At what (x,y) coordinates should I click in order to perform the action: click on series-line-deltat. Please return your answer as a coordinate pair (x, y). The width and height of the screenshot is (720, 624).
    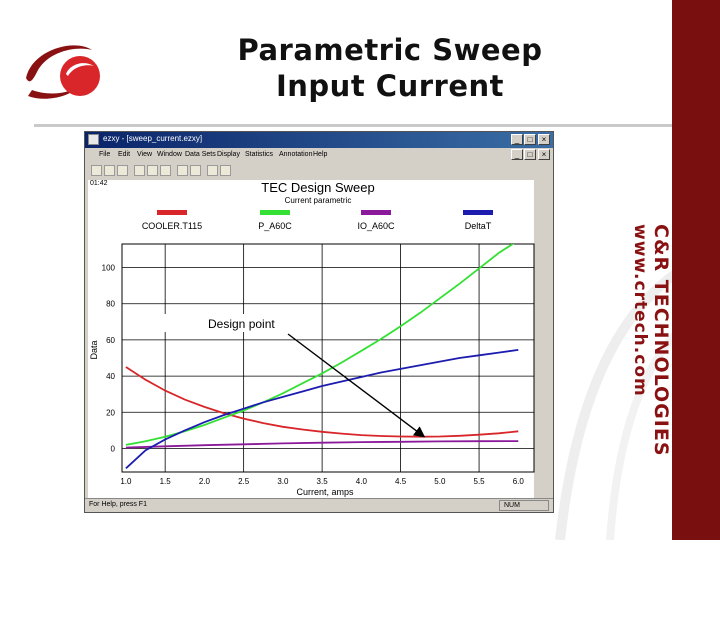
    Looking at the image, I should click on (322, 409).